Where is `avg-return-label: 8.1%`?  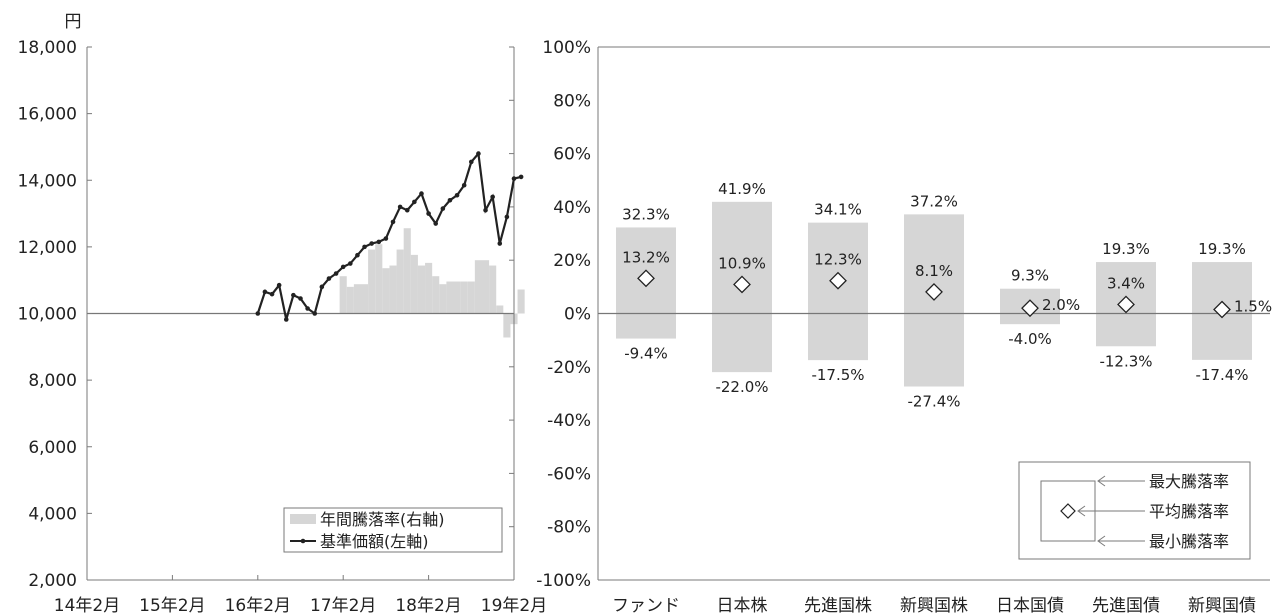
avg-return-label: 8.1% is located at coordinates (934, 271).